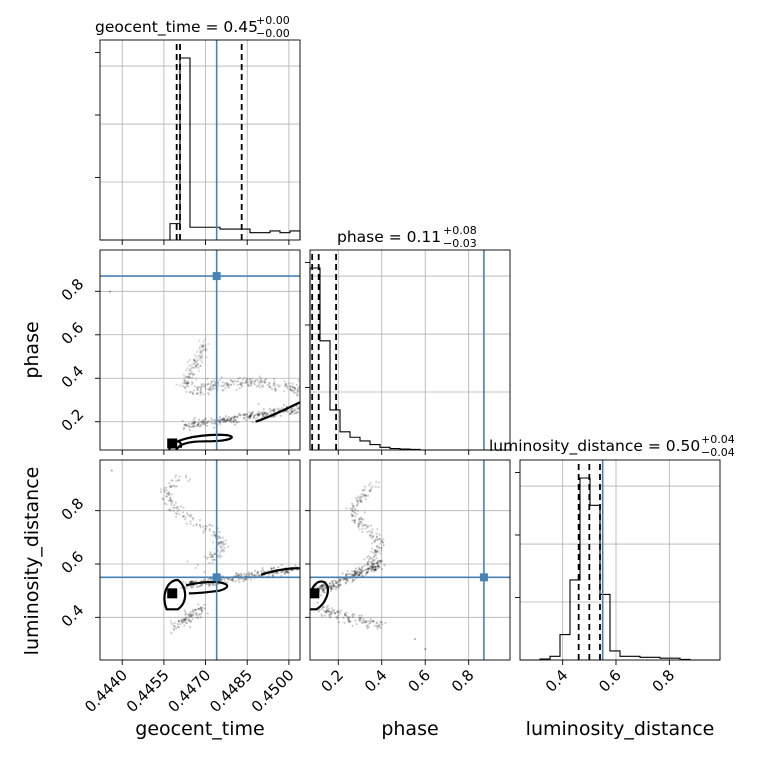 This screenshot has height=760, width=760. Describe the element at coordinates (200, 140) in the screenshot. I see `panel-frame` at that location.